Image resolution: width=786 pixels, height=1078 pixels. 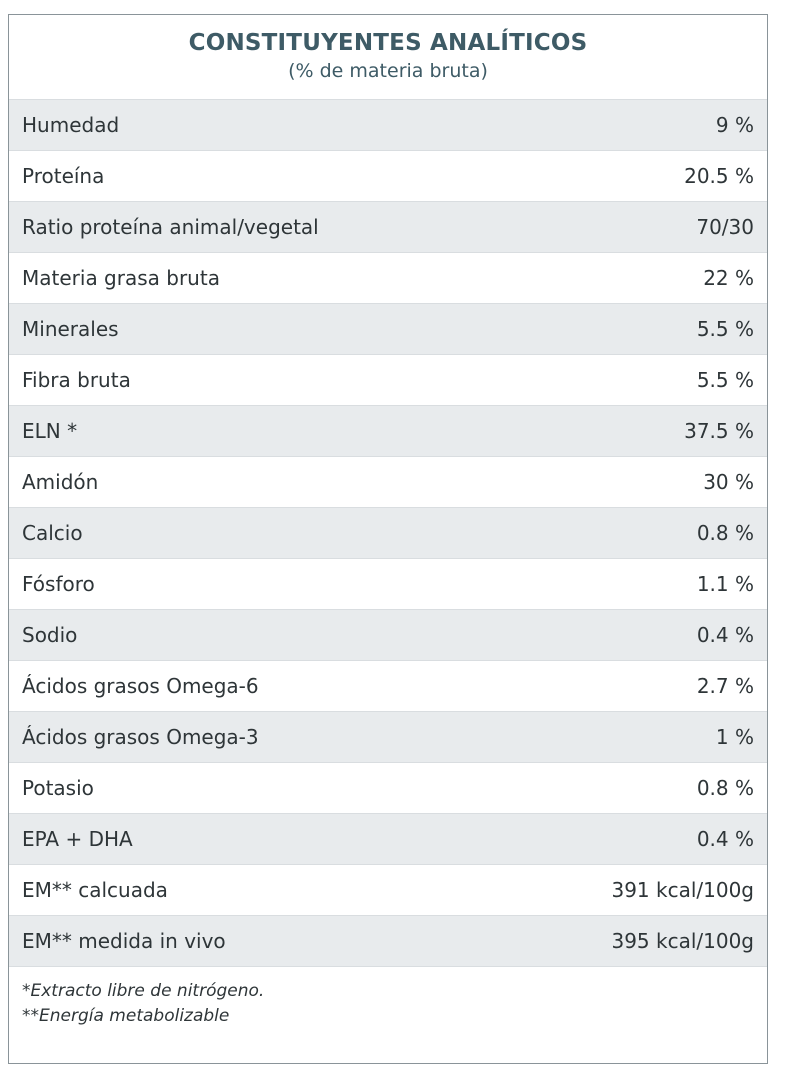 What do you see at coordinates (388, 737) in the screenshot?
I see `table-row: Ácidos grasos Omega-3 1 %` at bounding box center [388, 737].